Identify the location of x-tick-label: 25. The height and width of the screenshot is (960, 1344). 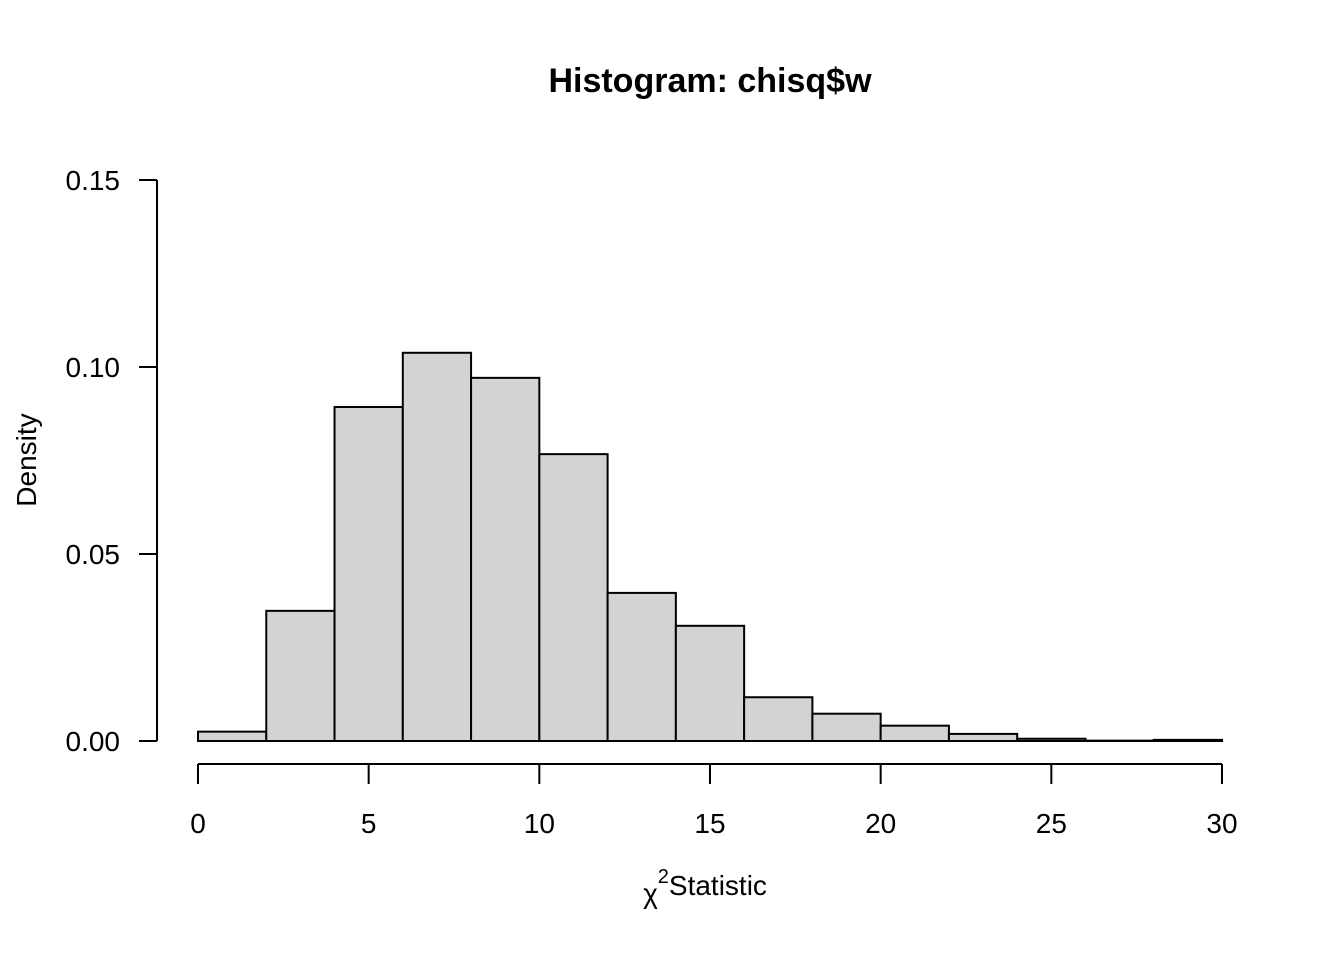
(1051, 823).